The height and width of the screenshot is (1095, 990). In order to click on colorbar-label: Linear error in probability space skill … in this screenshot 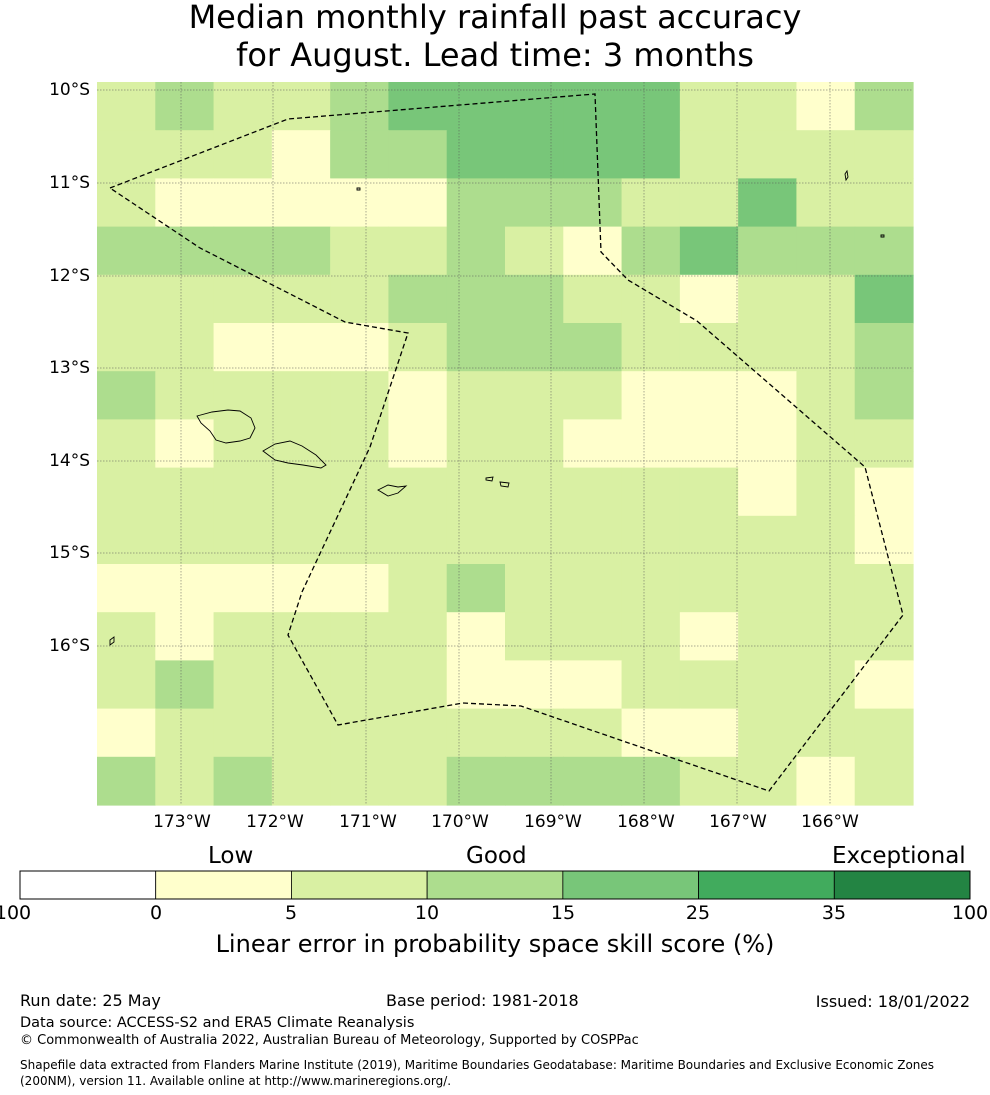, I will do `click(495, 944)`.